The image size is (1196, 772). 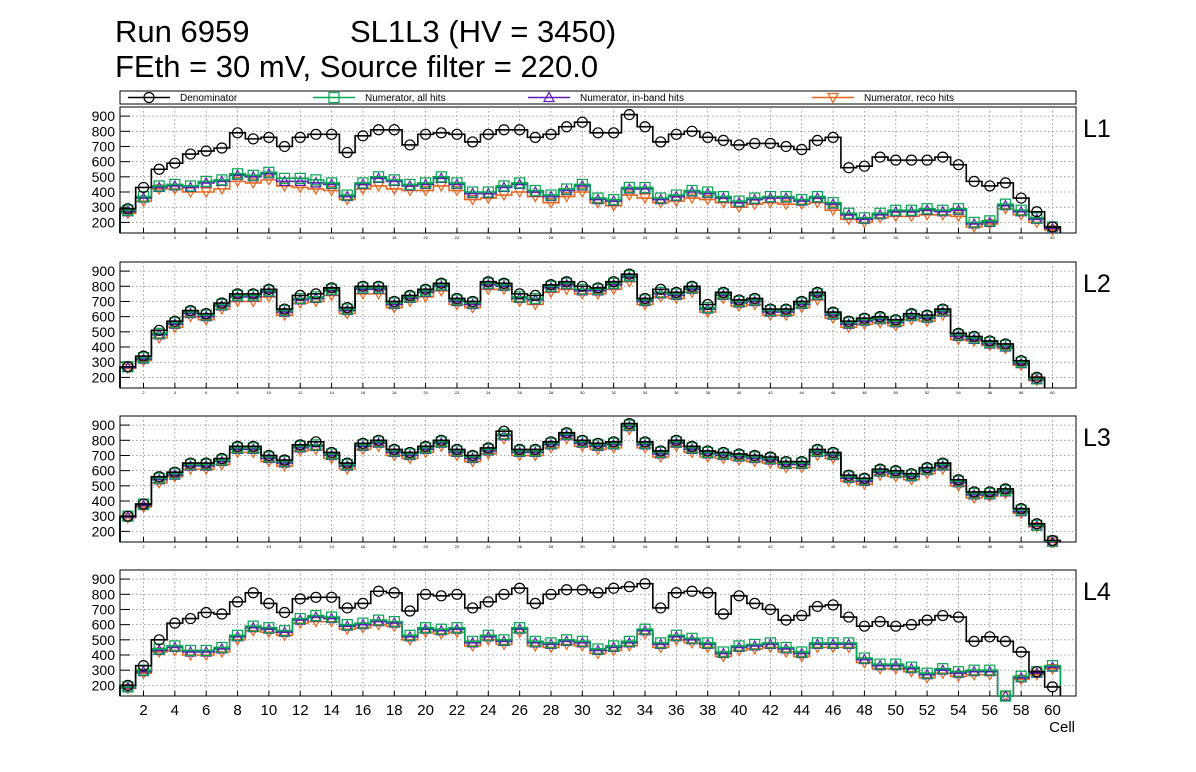 I want to click on x-tick-label: 12, so click(x=300, y=710).